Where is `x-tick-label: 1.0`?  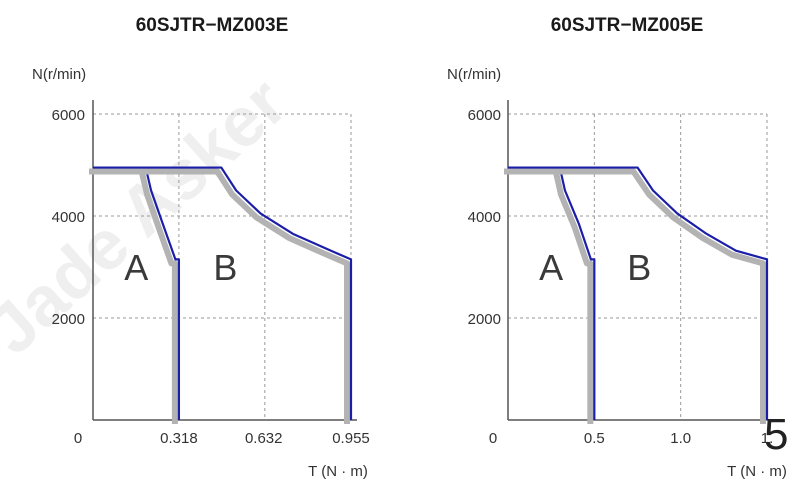
x-tick-label: 1.0 is located at coordinates (680, 438).